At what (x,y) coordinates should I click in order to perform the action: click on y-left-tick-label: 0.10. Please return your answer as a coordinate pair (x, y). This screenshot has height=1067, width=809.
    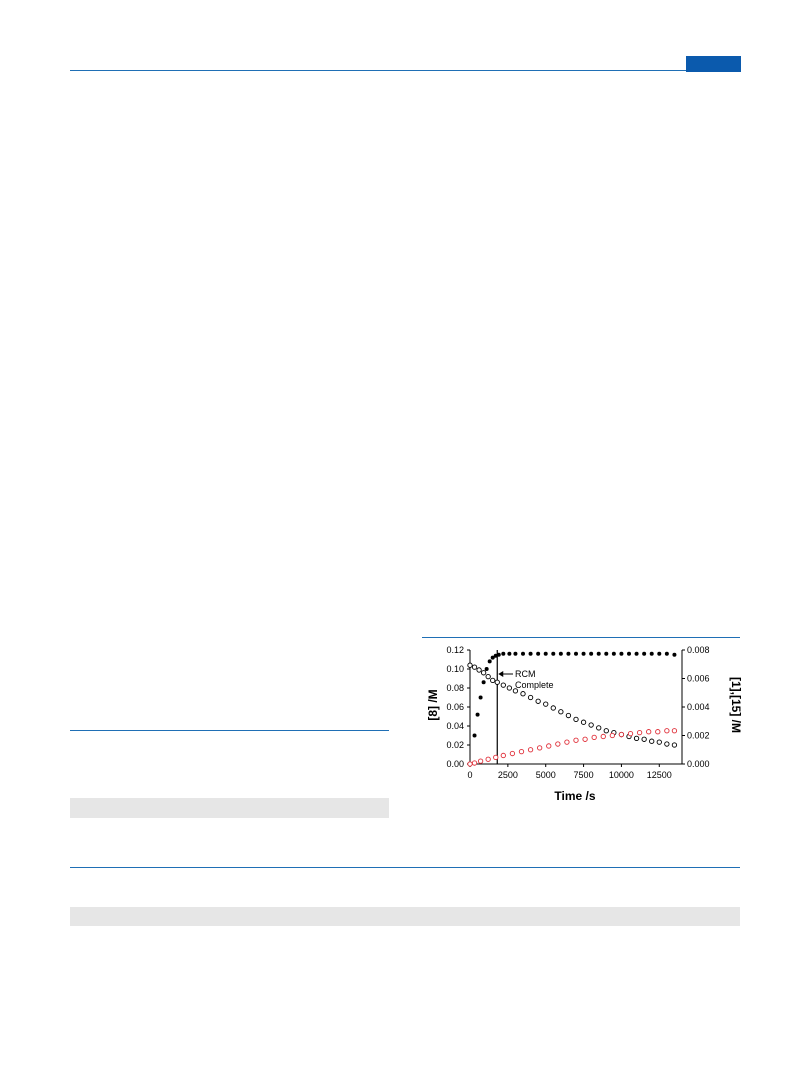
    Looking at the image, I should click on (455, 669).